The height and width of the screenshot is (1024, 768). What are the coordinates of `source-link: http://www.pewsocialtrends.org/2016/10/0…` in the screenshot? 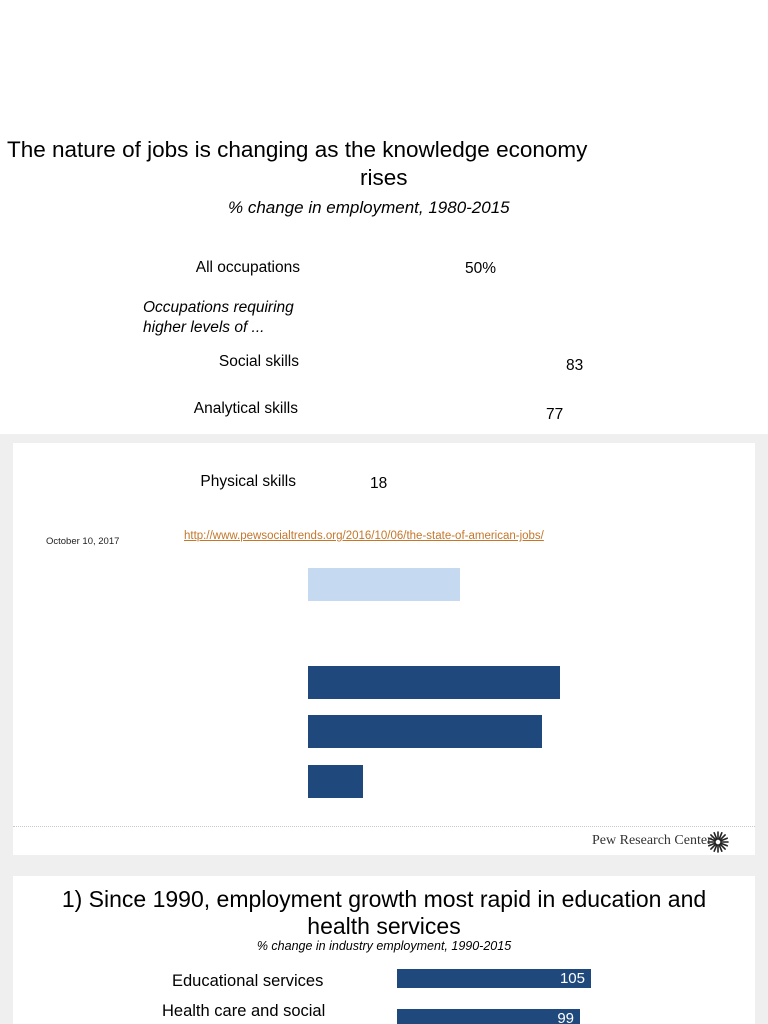 It's located at (364, 536).